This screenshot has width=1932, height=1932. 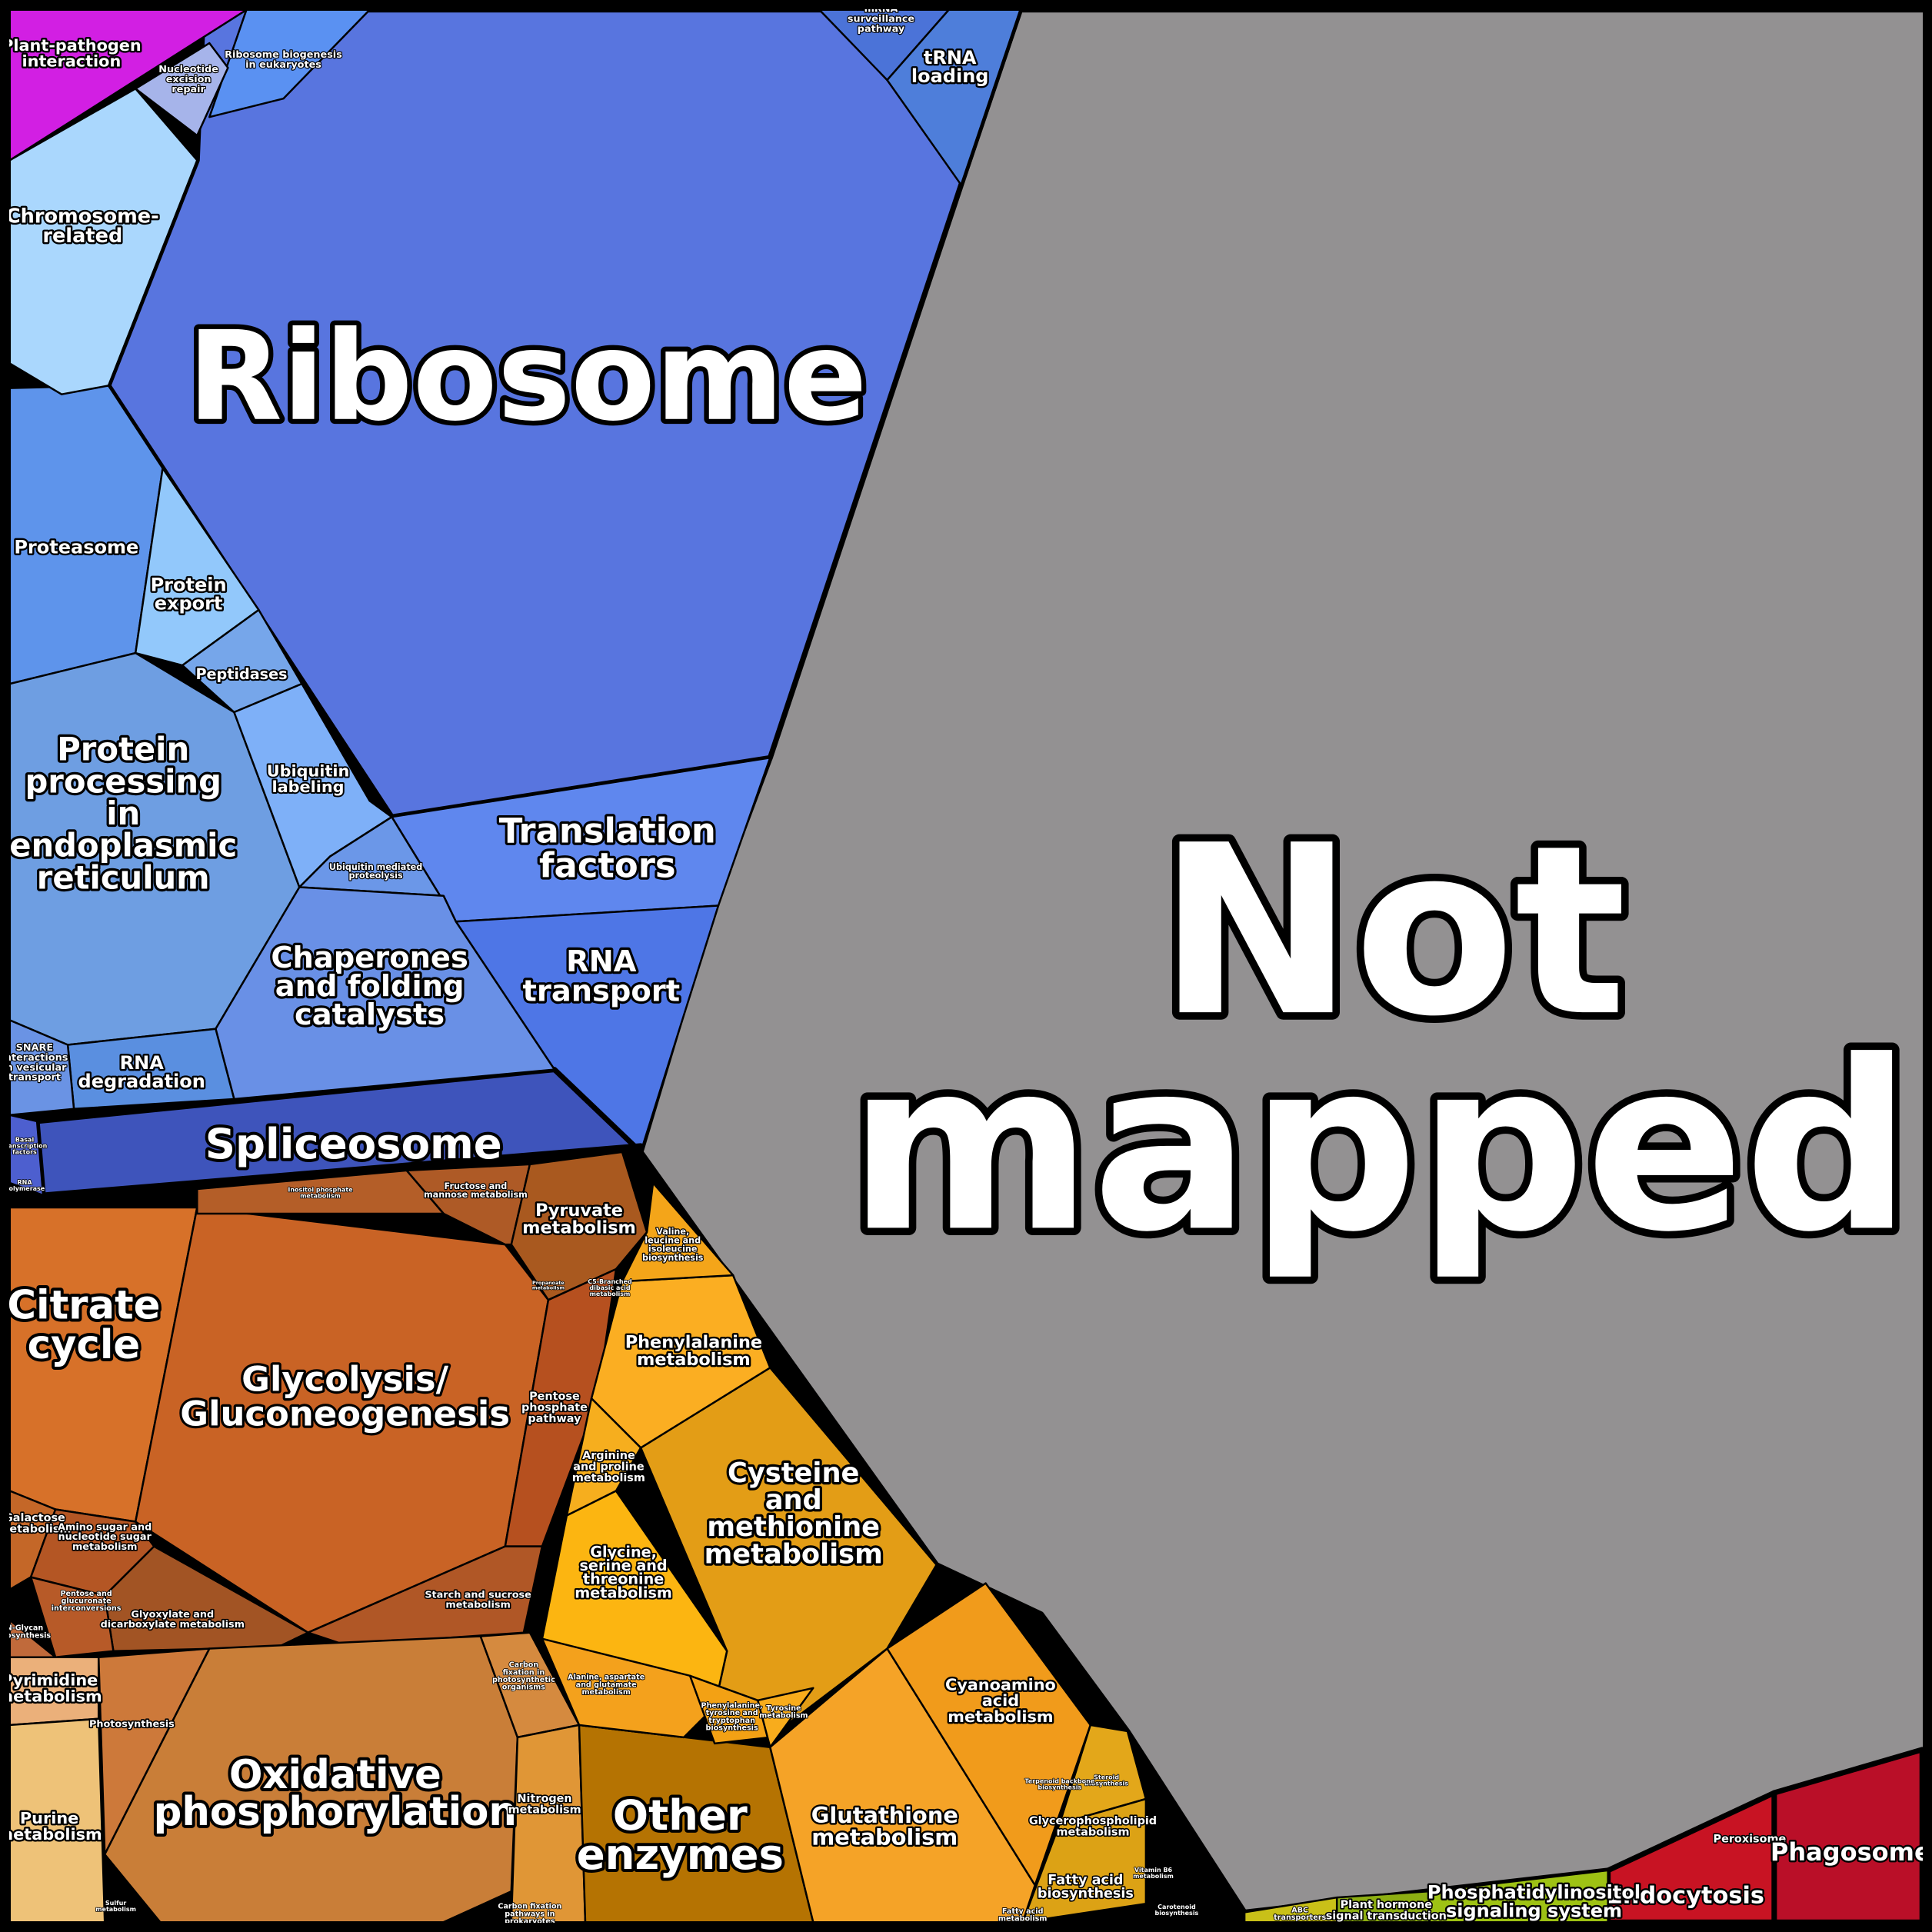 What do you see at coordinates (335, 1775) in the screenshot?
I see `label-line: Oxidative` at bounding box center [335, 1775].